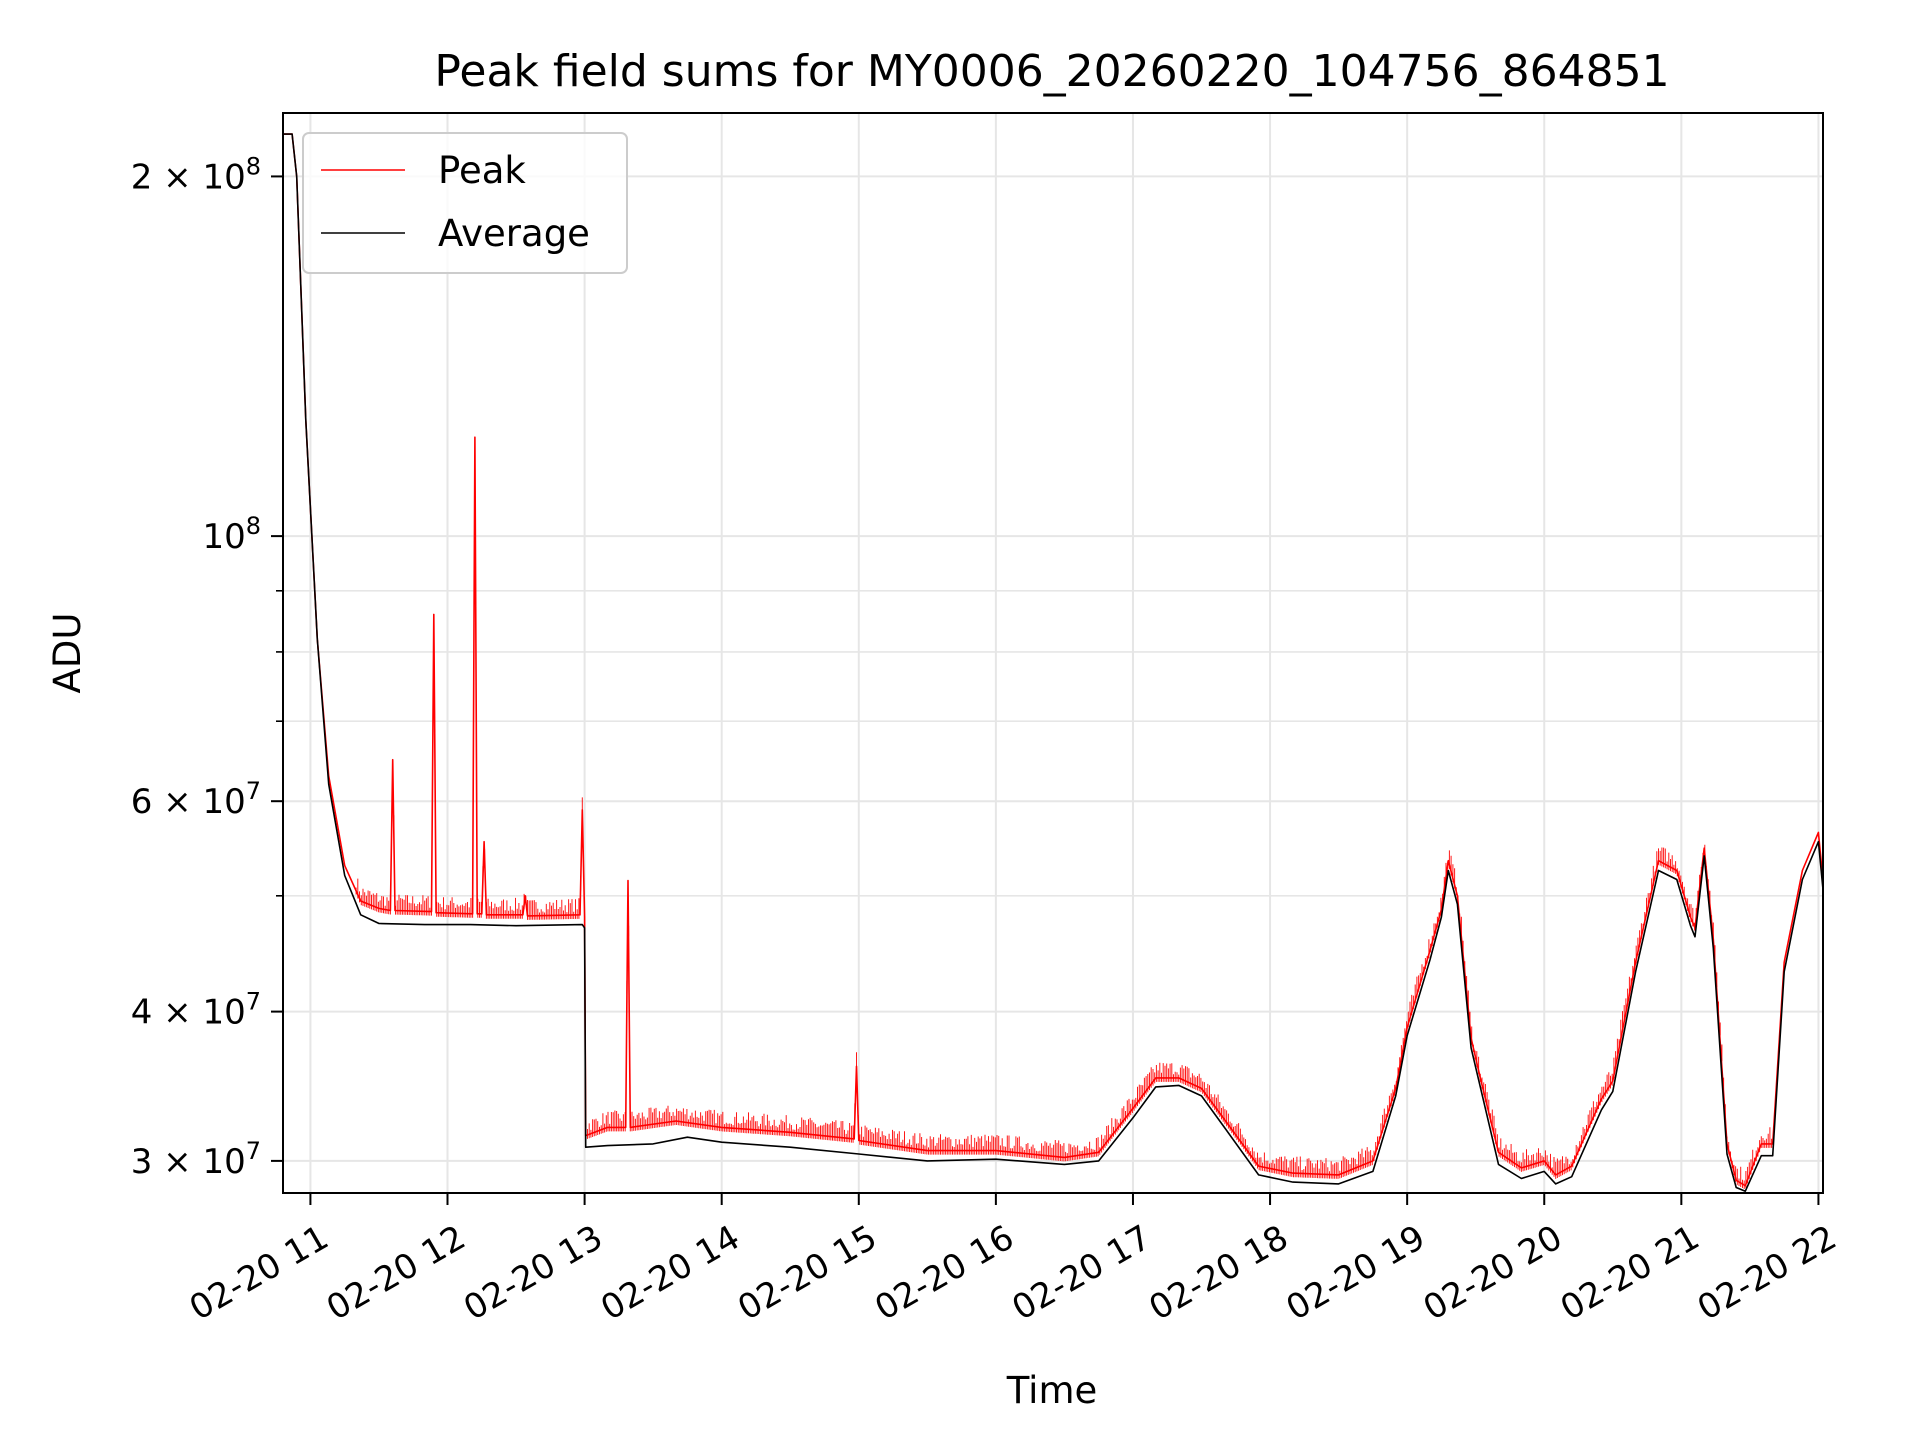  What do you see at coordinates (196, 1159) in the screenshot?
I see `y-tick-label: 3 × 107` at bounding box center [196, 1159].